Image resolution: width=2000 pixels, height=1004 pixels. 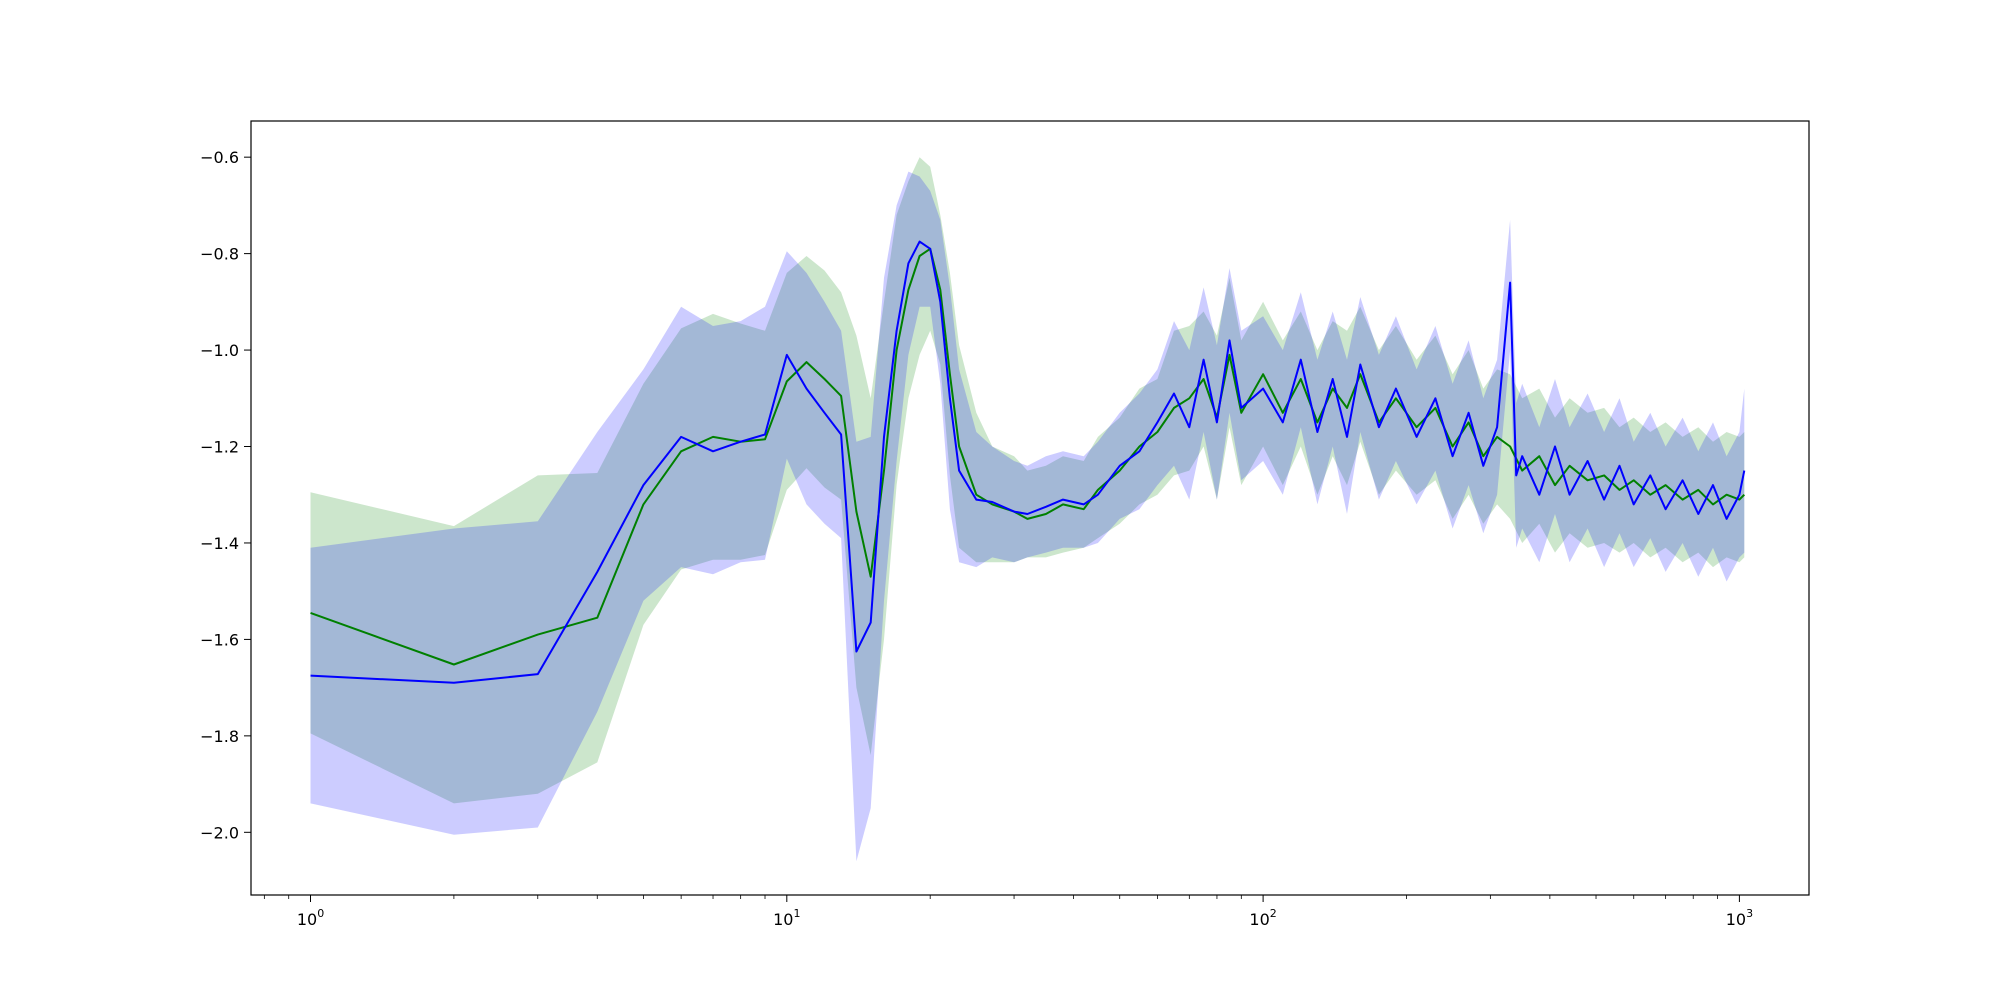 What do you see at coordinates (1008, 912) in the screenshot?
I see `x-axis: 10⁰ 10¹ 10² 10³` at bounding box center [1008, 912].